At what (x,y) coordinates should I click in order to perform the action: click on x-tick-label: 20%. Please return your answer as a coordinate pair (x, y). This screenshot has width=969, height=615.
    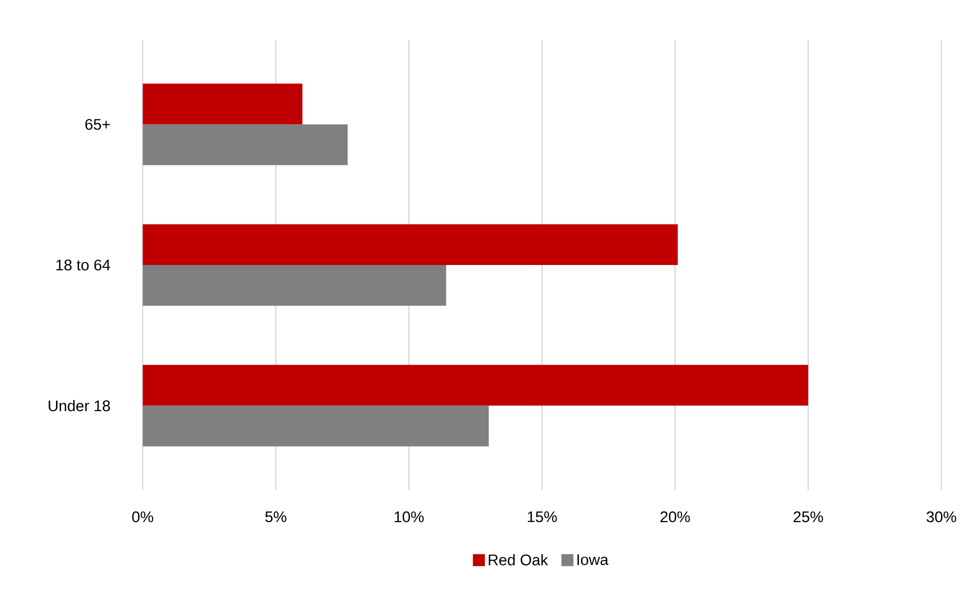
    Looking at the image, I should click on (675, 516).